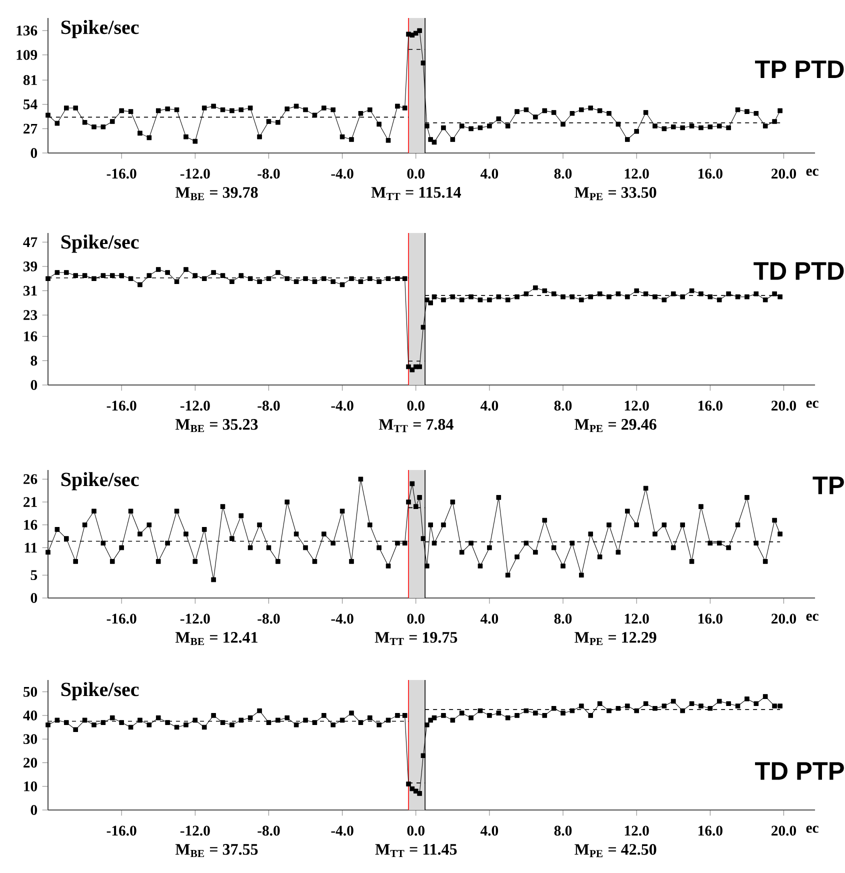 The image size is (845, 873). Describe the element at coordinates (416, 851) in the screenshot. I see `text: M$_{TT}$ = 11.45` at that location.